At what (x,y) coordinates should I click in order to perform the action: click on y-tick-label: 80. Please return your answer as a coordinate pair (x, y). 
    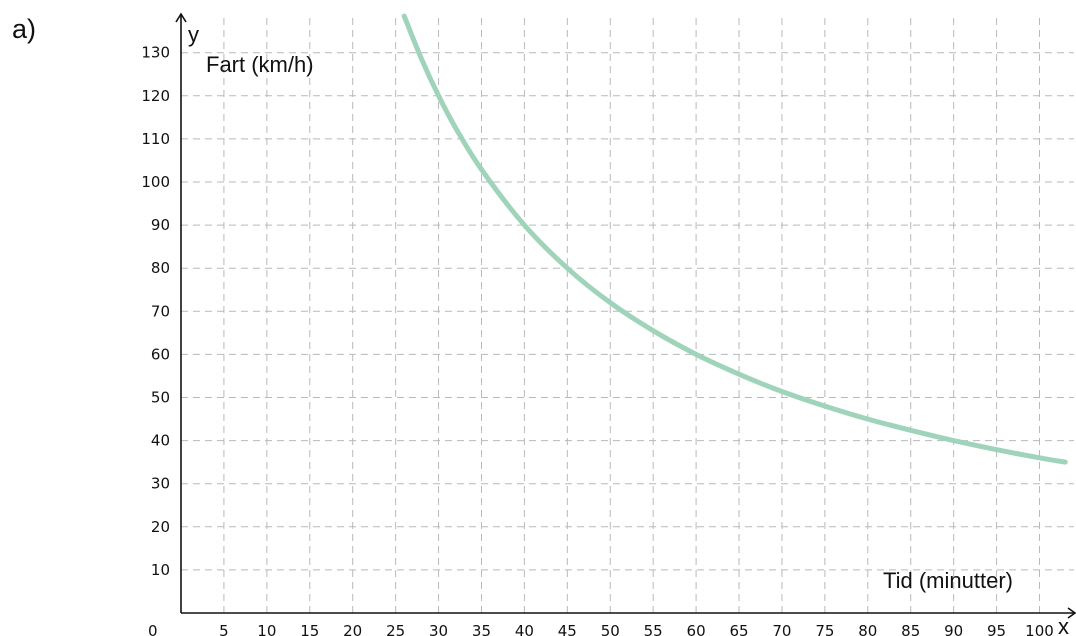
    Looking at the image, I should click on (160, 268).